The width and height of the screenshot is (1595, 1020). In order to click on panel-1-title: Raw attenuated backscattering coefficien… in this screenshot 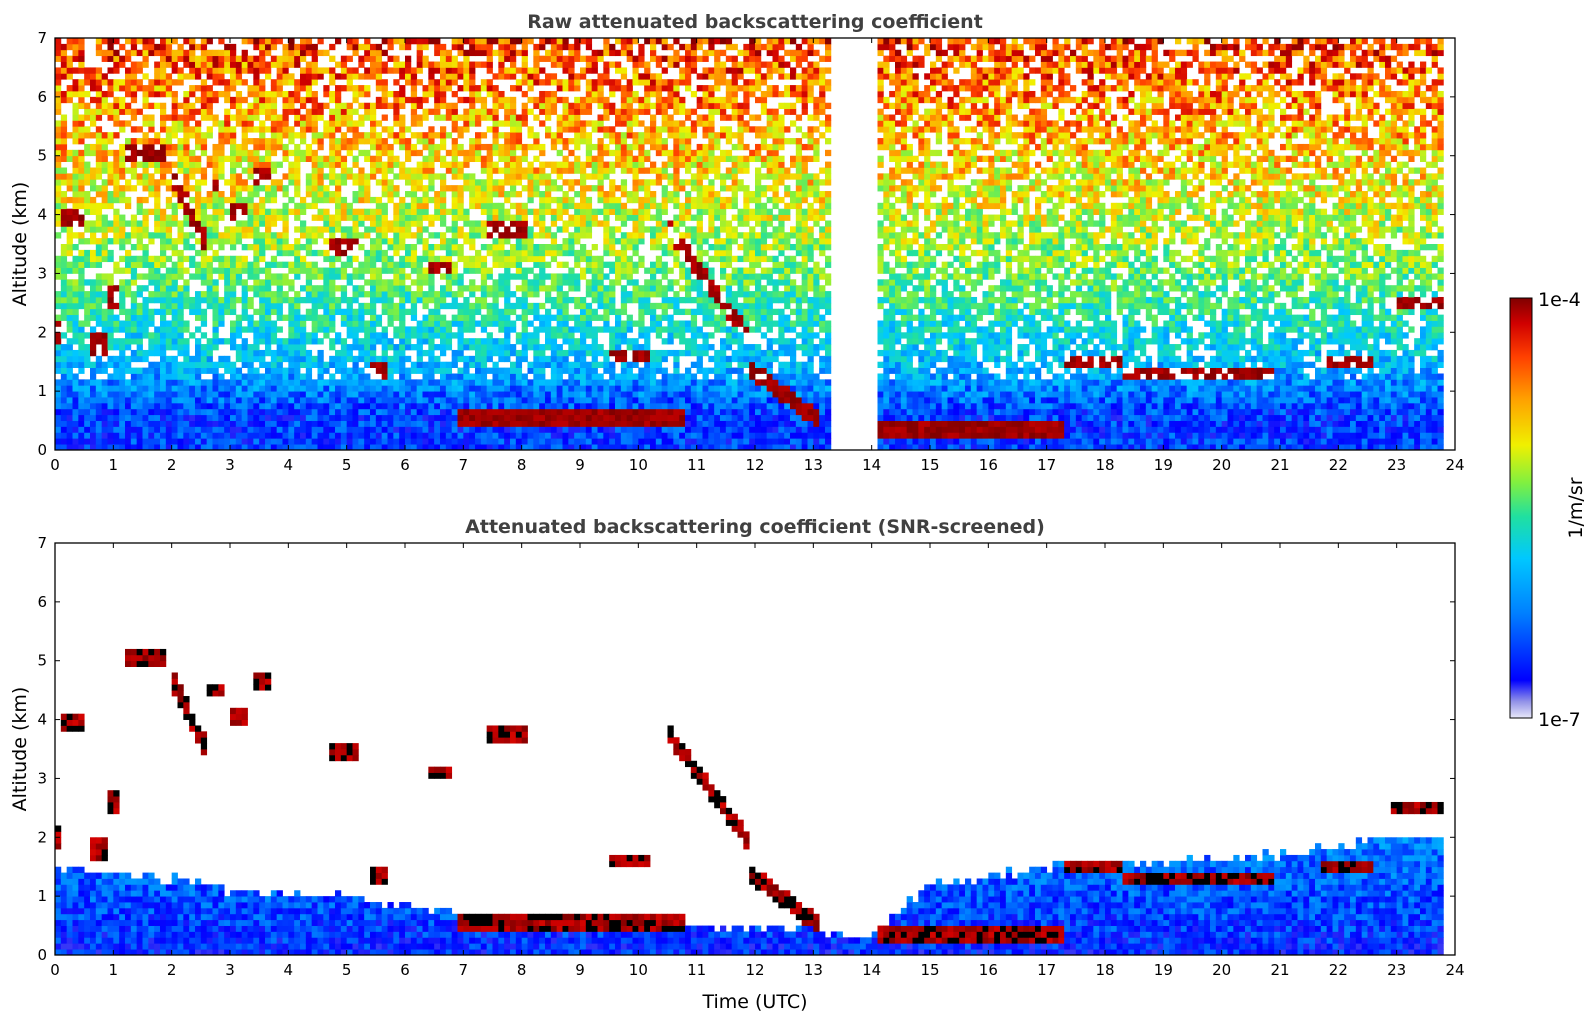, I will do `click(755, 22)`.